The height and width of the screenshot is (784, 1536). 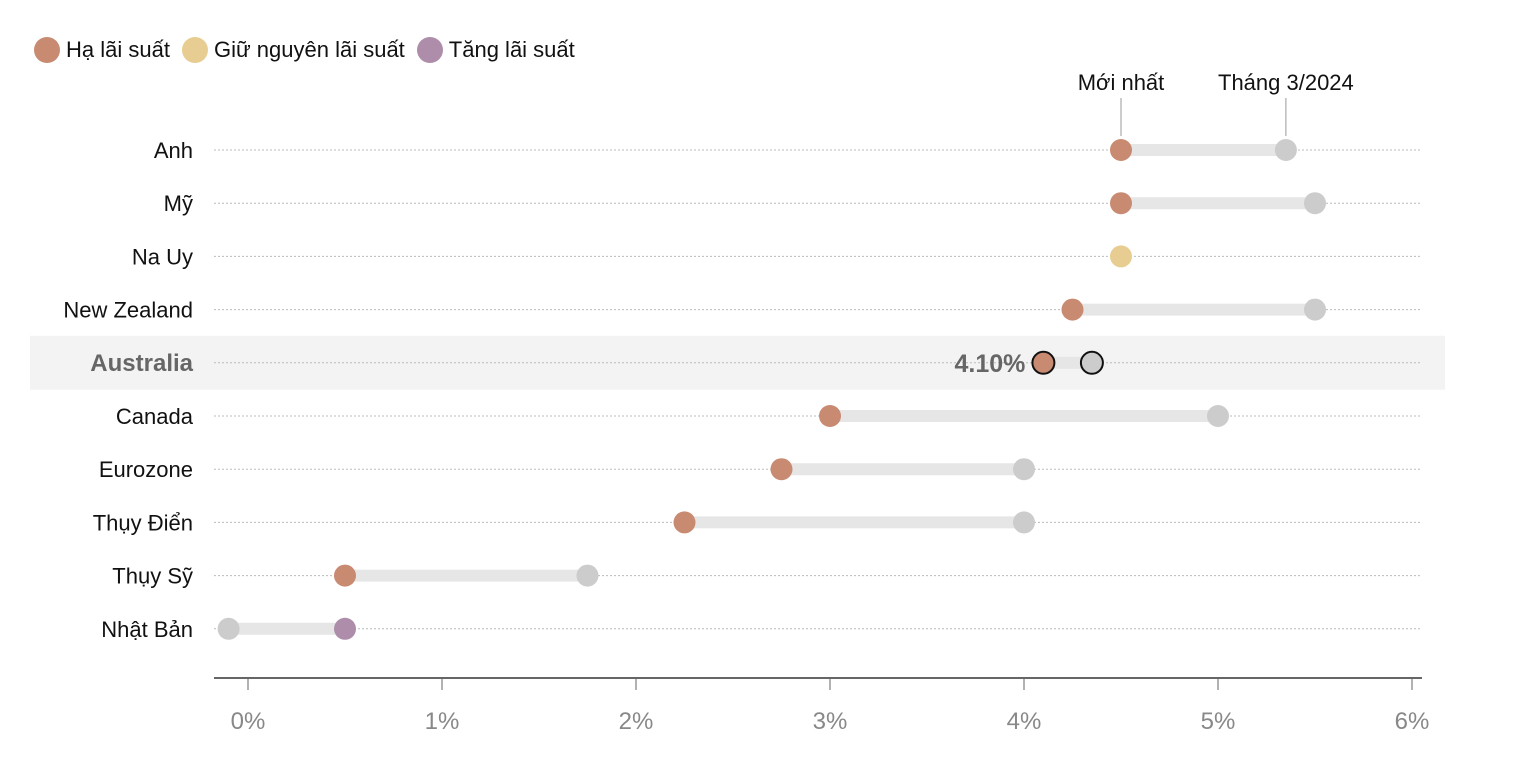 I want to click on x-tick-label-1: 1%, so click(x=442, y=721).